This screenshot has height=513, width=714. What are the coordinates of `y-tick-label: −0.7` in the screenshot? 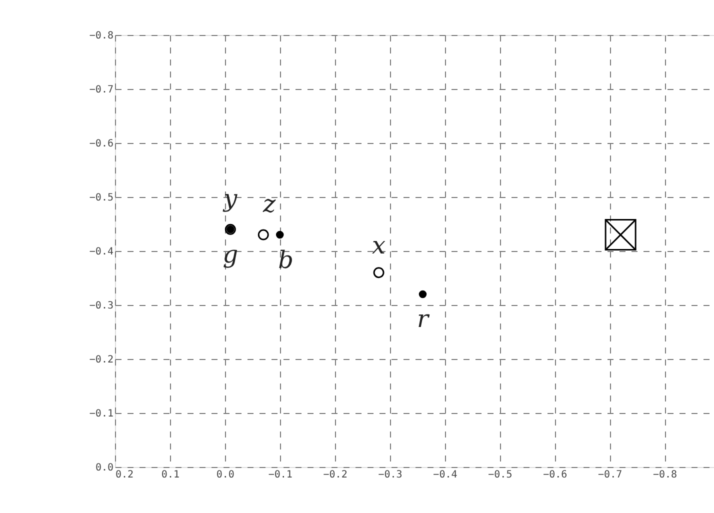 It's located at (101, 90).